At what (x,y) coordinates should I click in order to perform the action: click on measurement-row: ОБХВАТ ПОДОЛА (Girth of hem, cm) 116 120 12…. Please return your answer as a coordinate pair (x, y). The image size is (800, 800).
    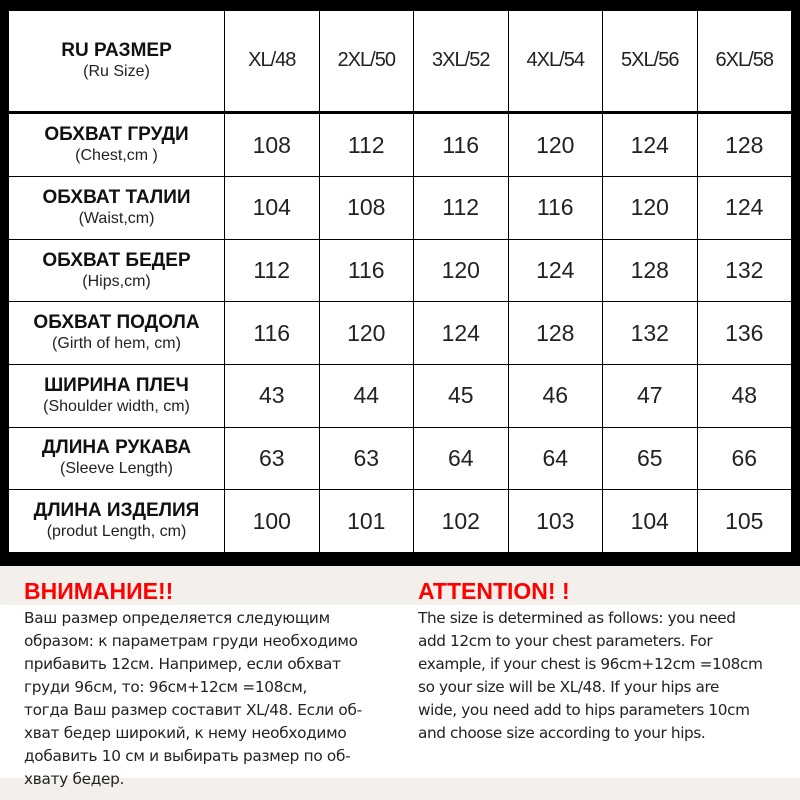
    Looking at the image, I should click on (400, 333).